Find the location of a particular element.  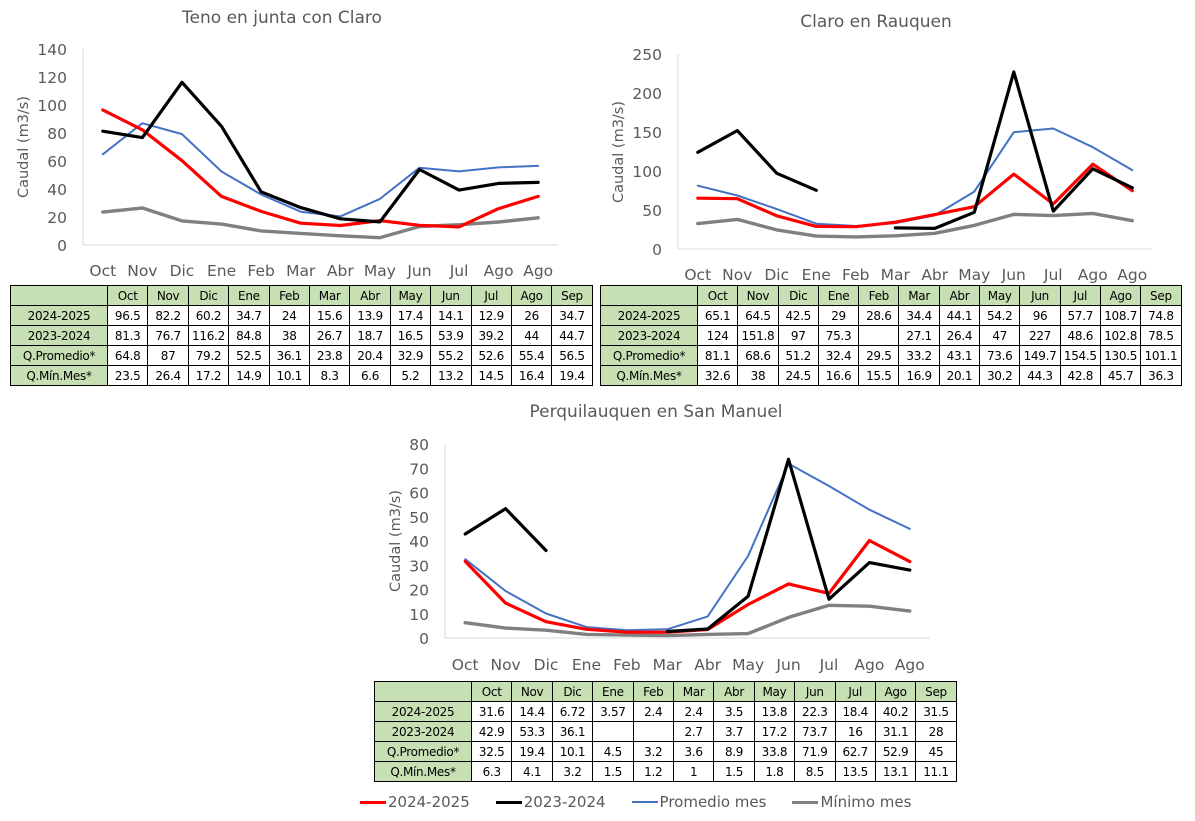

table-cell: 227 is located at coordinates (1040, 335).